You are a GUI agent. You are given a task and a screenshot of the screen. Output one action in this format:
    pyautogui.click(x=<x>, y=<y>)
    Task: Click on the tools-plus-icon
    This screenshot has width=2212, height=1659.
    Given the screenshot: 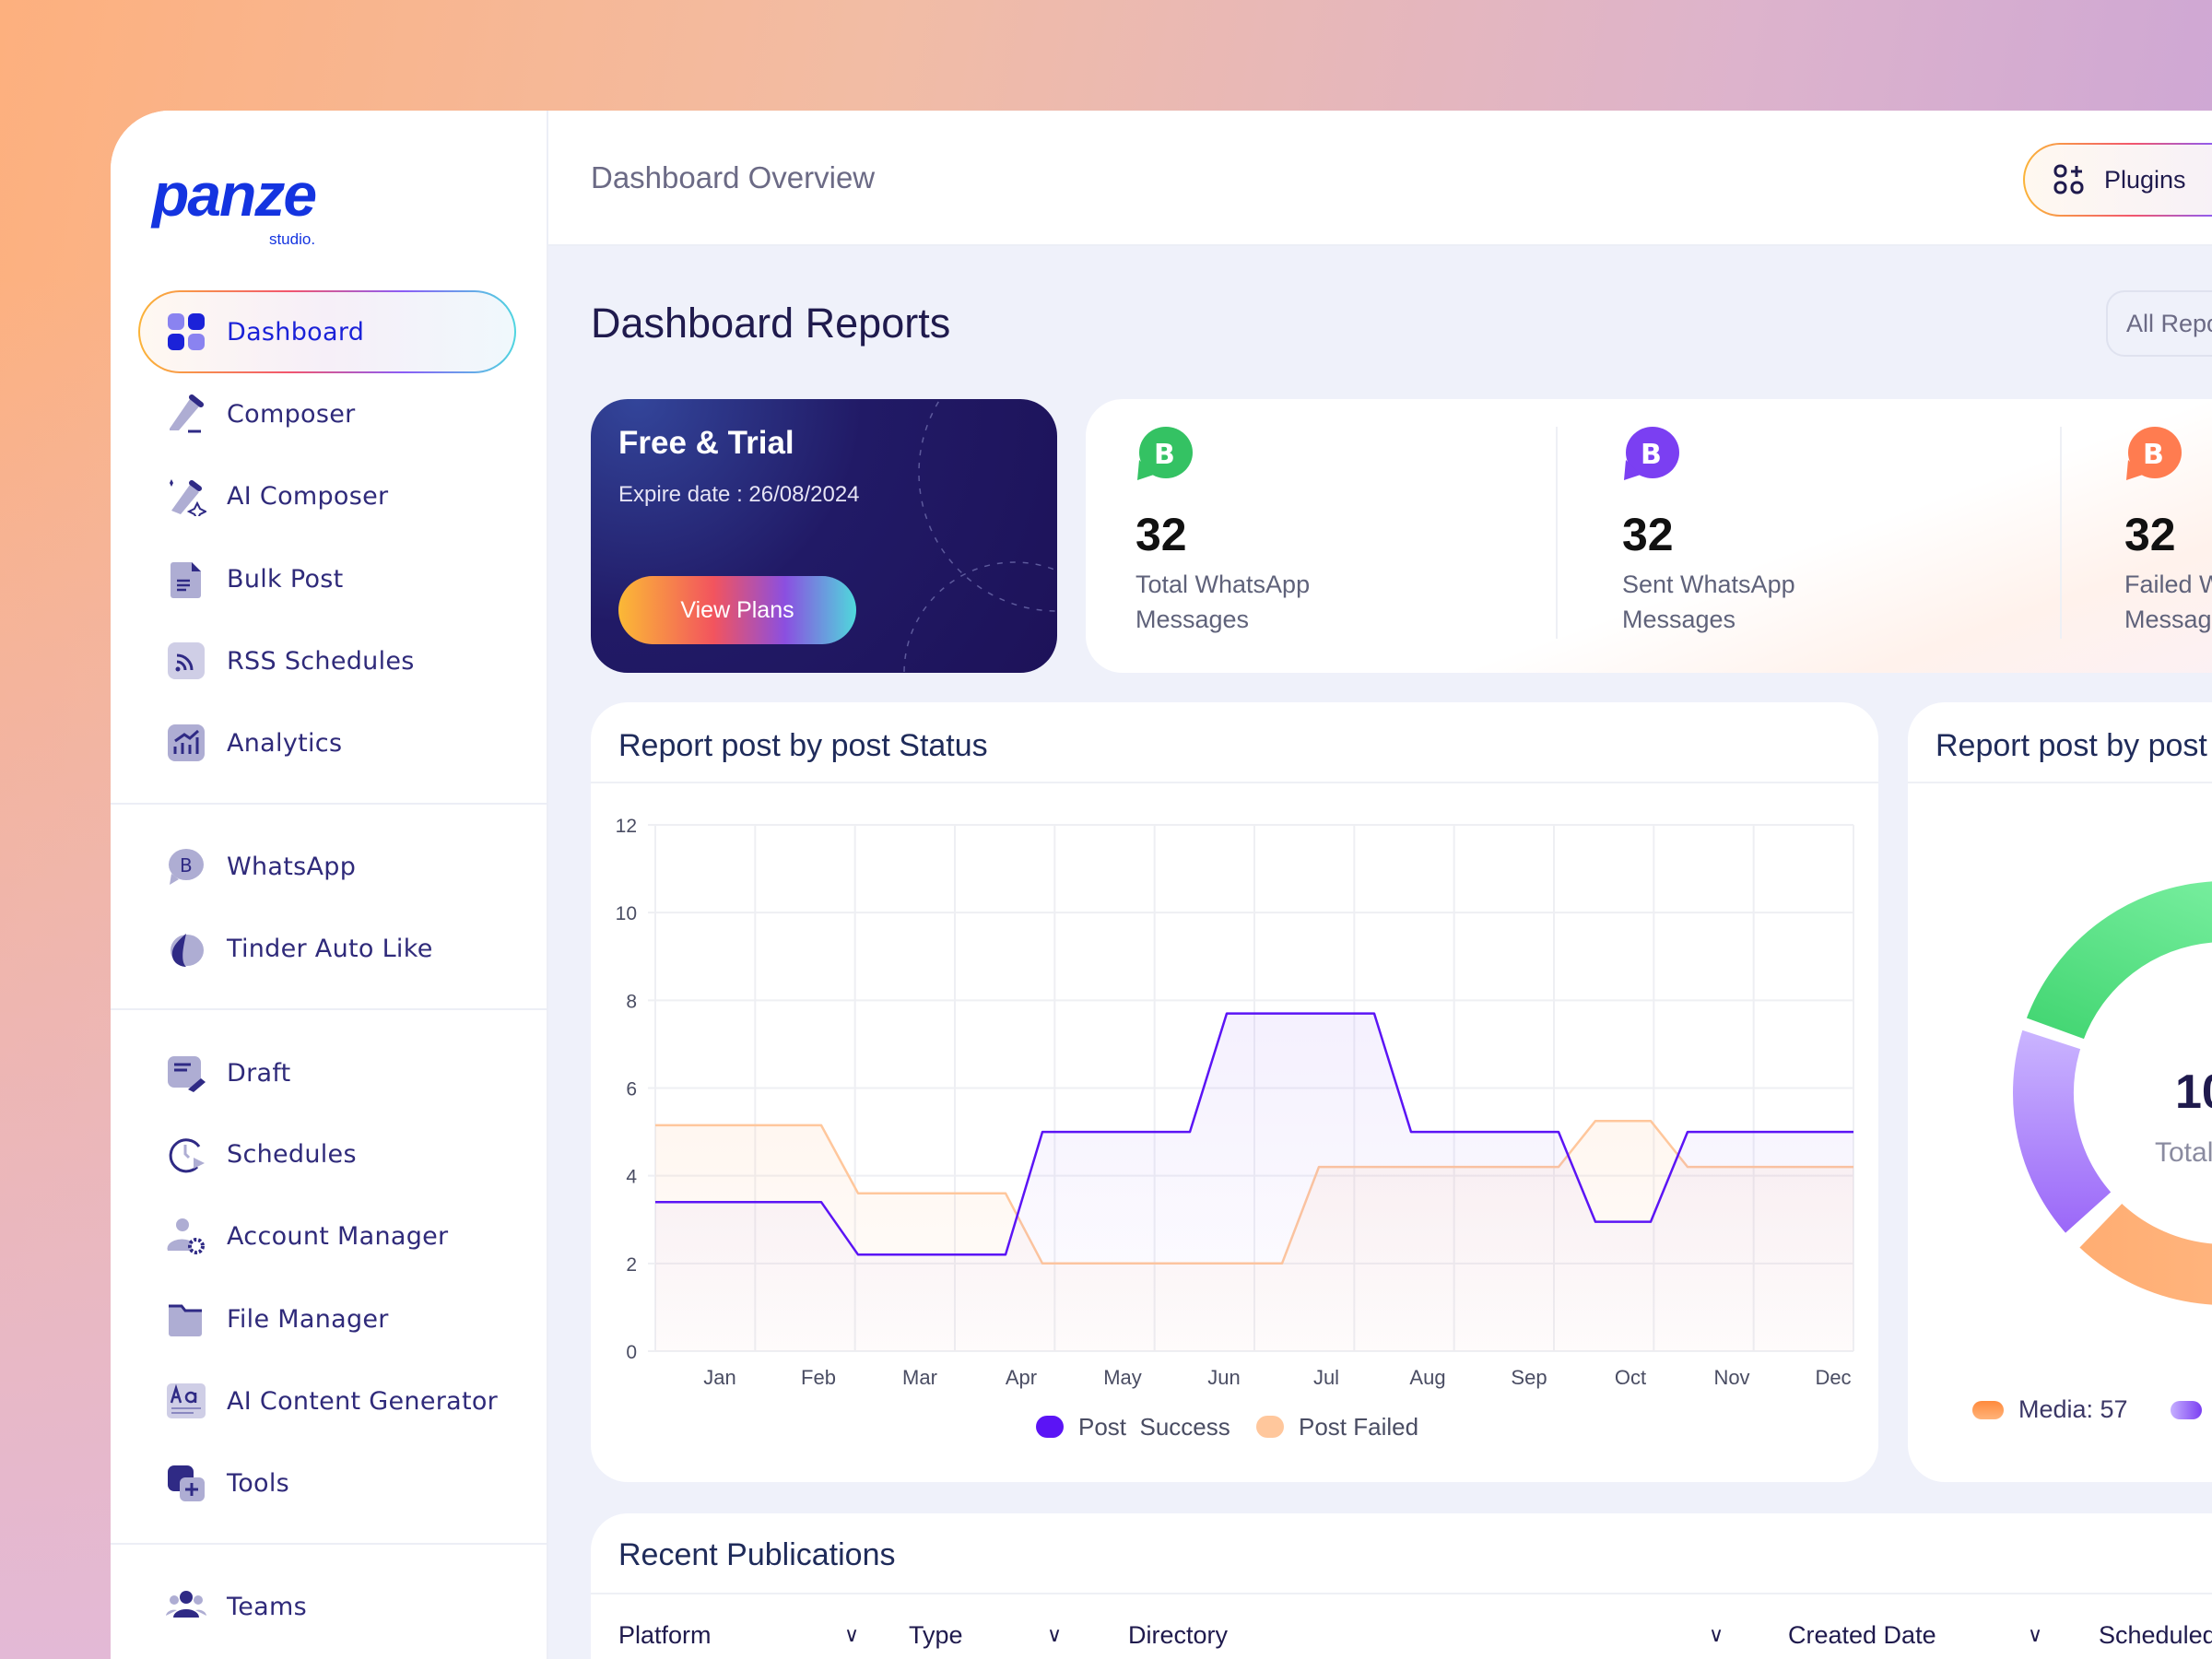 What is the action you would take?
    pyautogui.click(x=186, y=1483)
    